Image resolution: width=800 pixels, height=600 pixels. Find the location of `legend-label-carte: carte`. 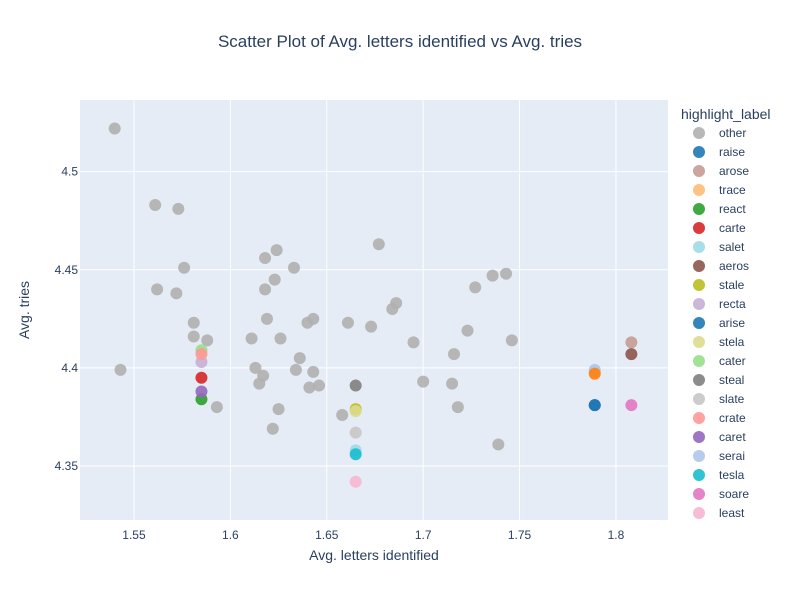

legend-label-carte: carte is located at coordinates (732, 228).